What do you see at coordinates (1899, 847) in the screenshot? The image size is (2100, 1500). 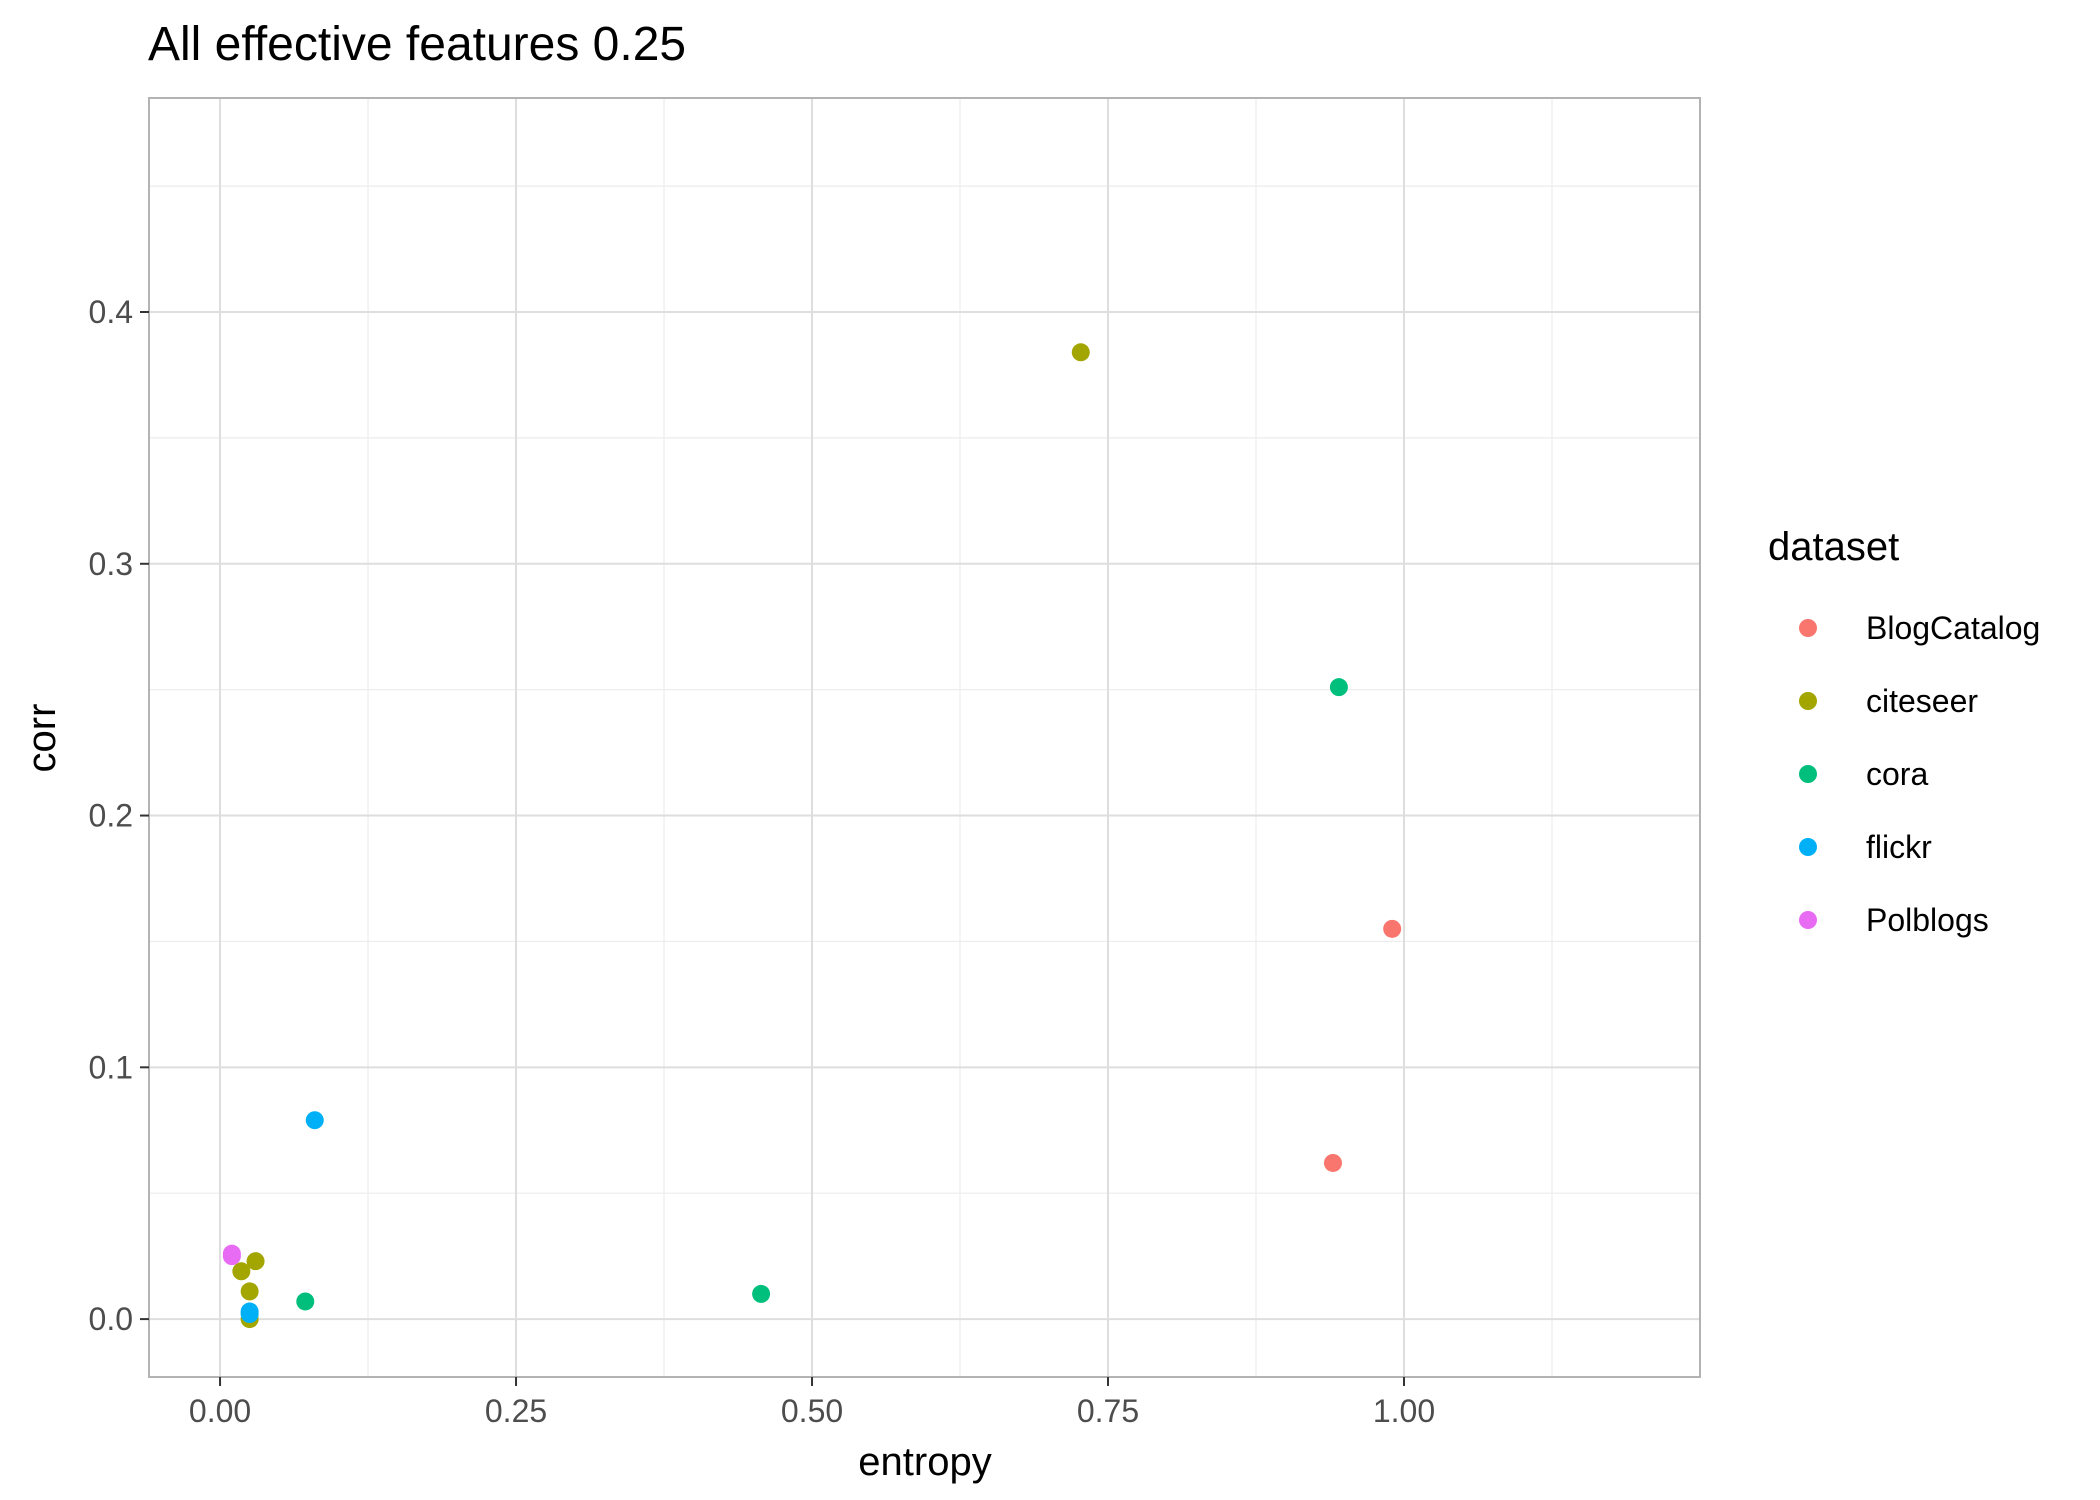 I see `legend-label-flickr: flickr` at bounding box center [1899, 847].